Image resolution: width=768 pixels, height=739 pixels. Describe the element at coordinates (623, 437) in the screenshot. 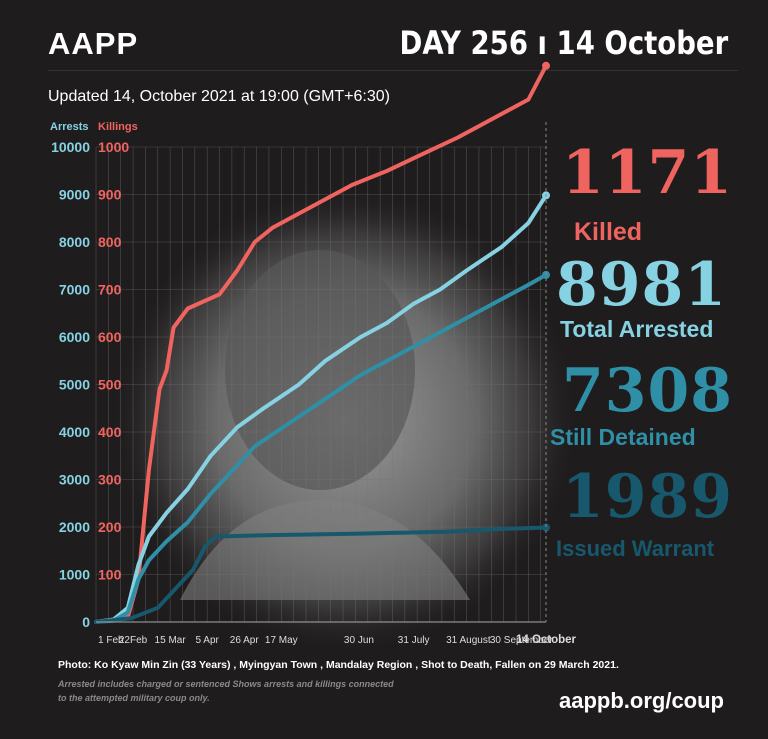

I see `detained-label: Still Detained` at that location.